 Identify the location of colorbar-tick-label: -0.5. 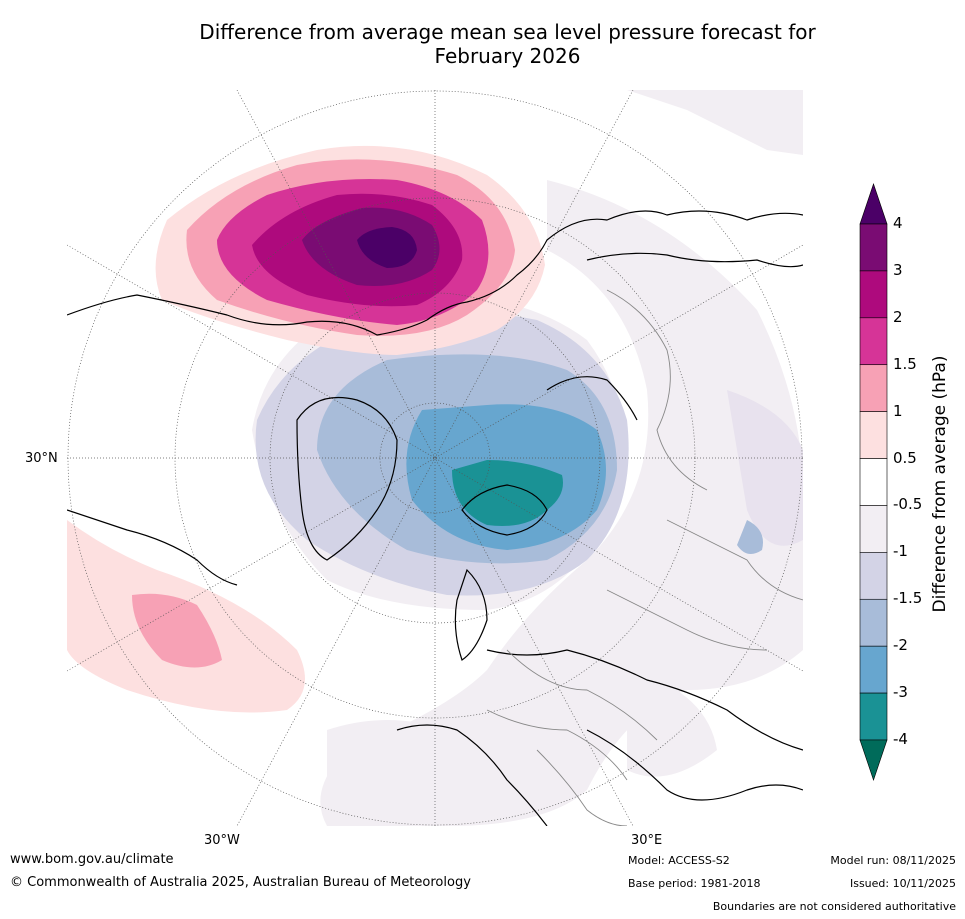
(908, 504).